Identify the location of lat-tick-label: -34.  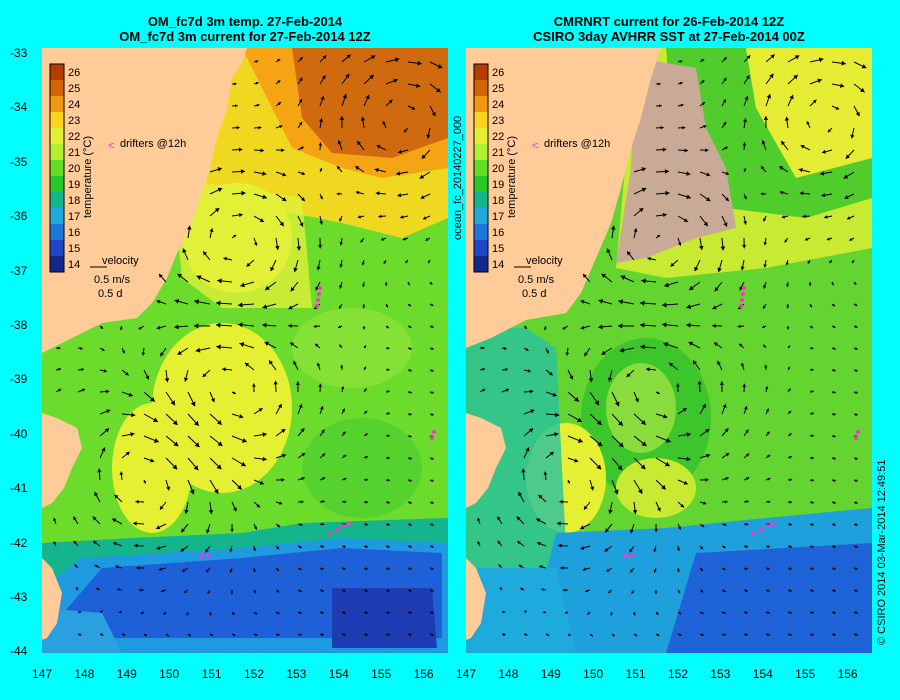
(19, 107).